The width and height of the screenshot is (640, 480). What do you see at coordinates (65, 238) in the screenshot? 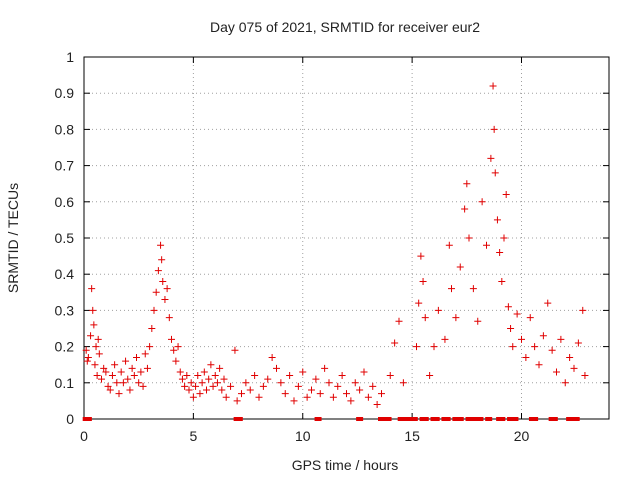
I see `y-tick-label: 0.5` at bounding box center [65, 238].